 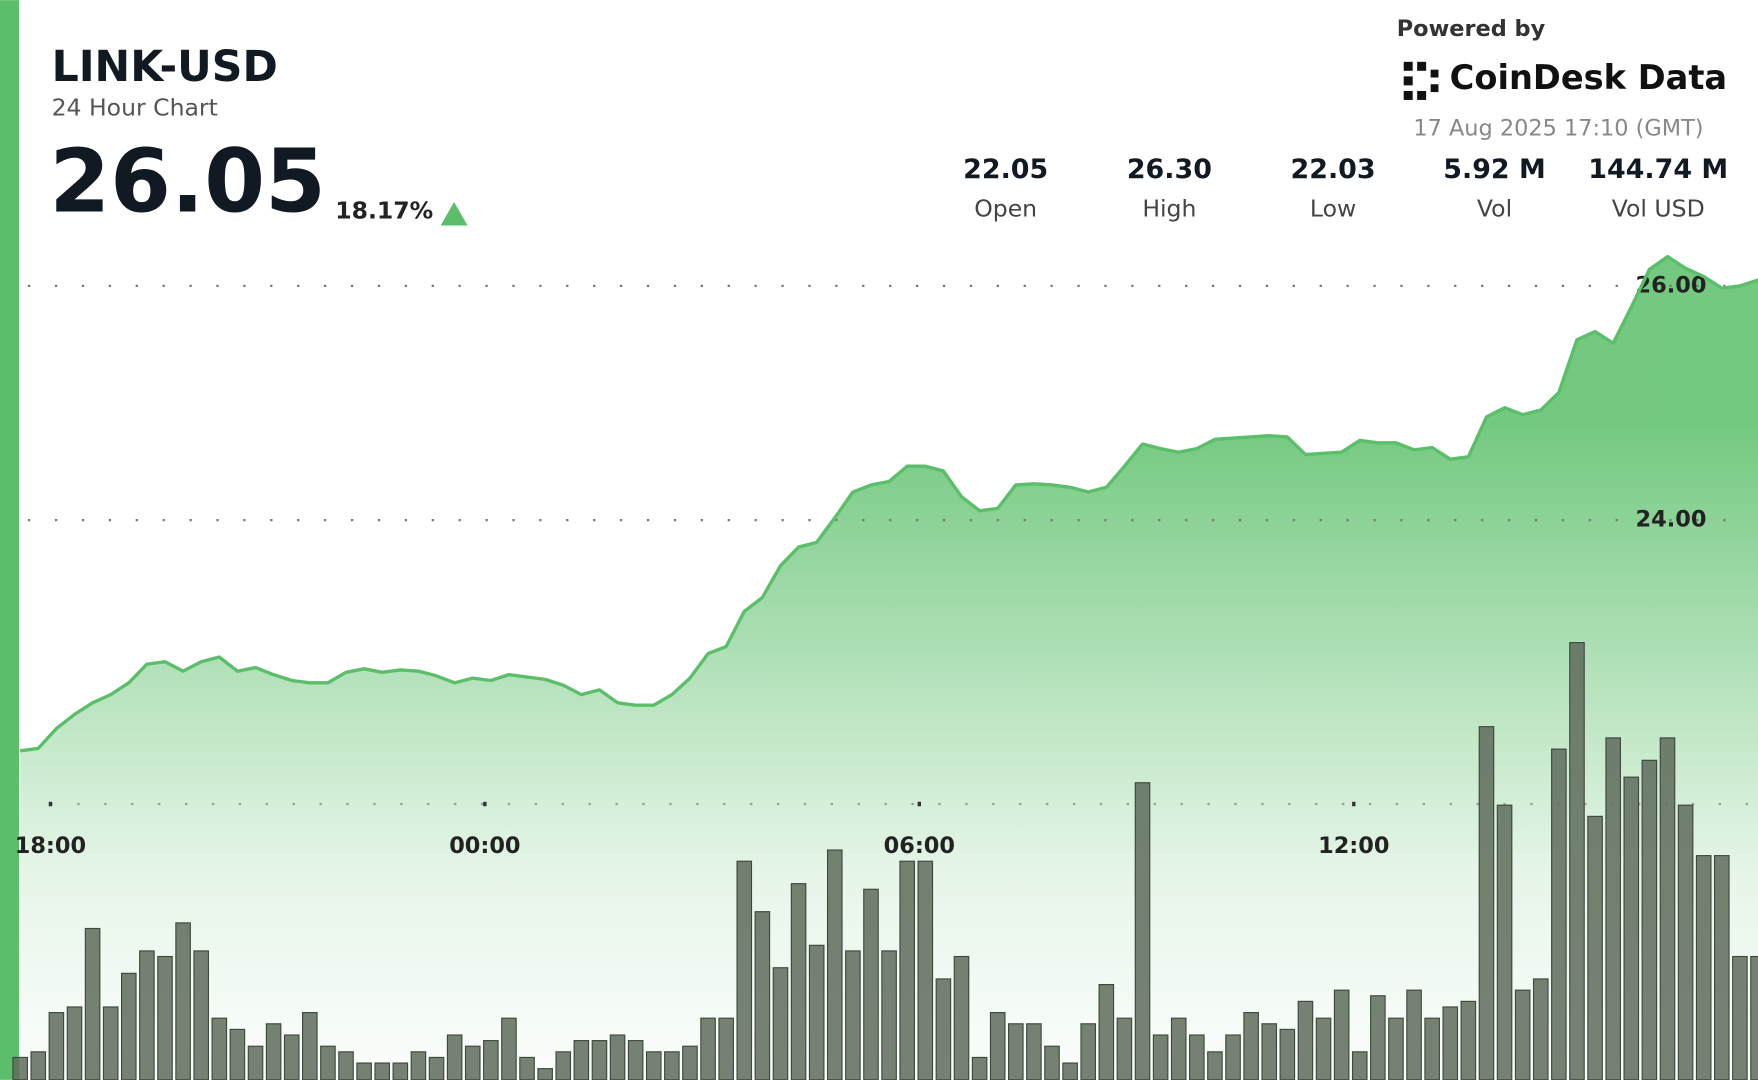 What do you see at coordinates (484, 846) in the screenshot?
I see `x-tick-label: 00:00` at bounding box center [484, 846].